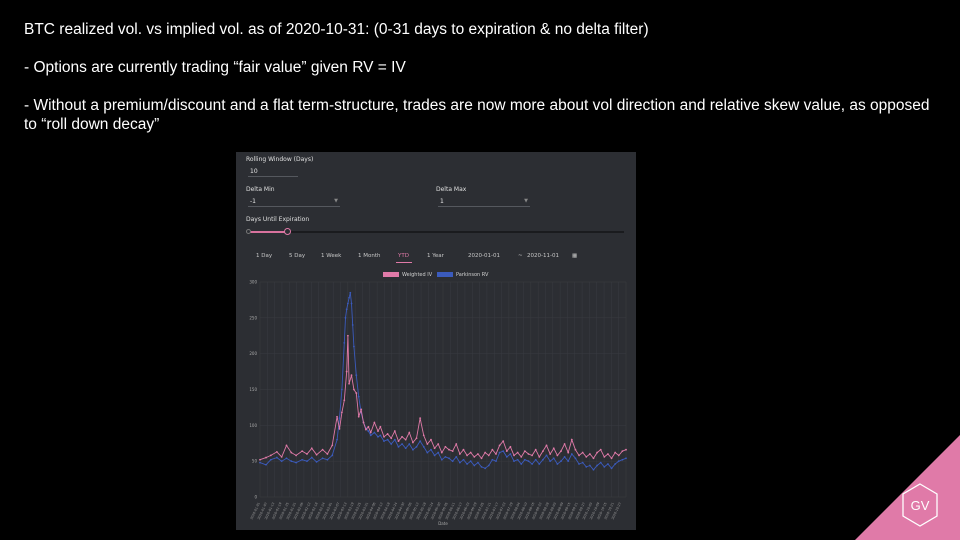  I want to click on range-5-day: 5 Day, so click(297, 256).